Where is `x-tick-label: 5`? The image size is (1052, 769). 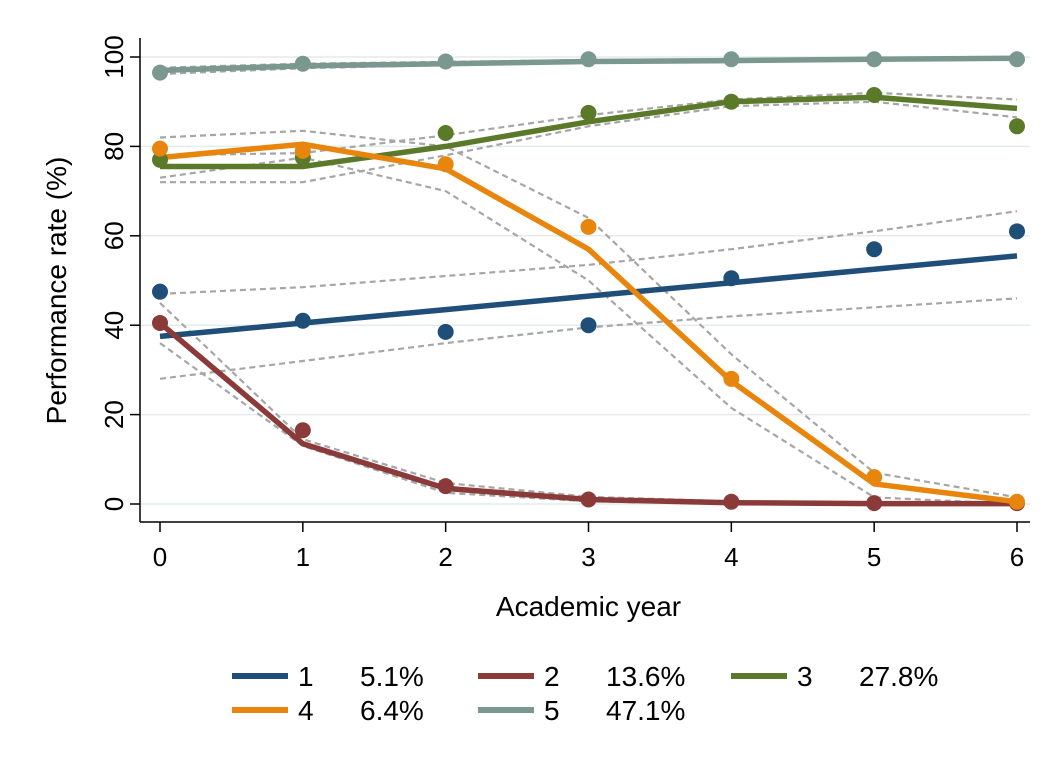
x-tick-label: 5 is located at coordinates (874, 557).